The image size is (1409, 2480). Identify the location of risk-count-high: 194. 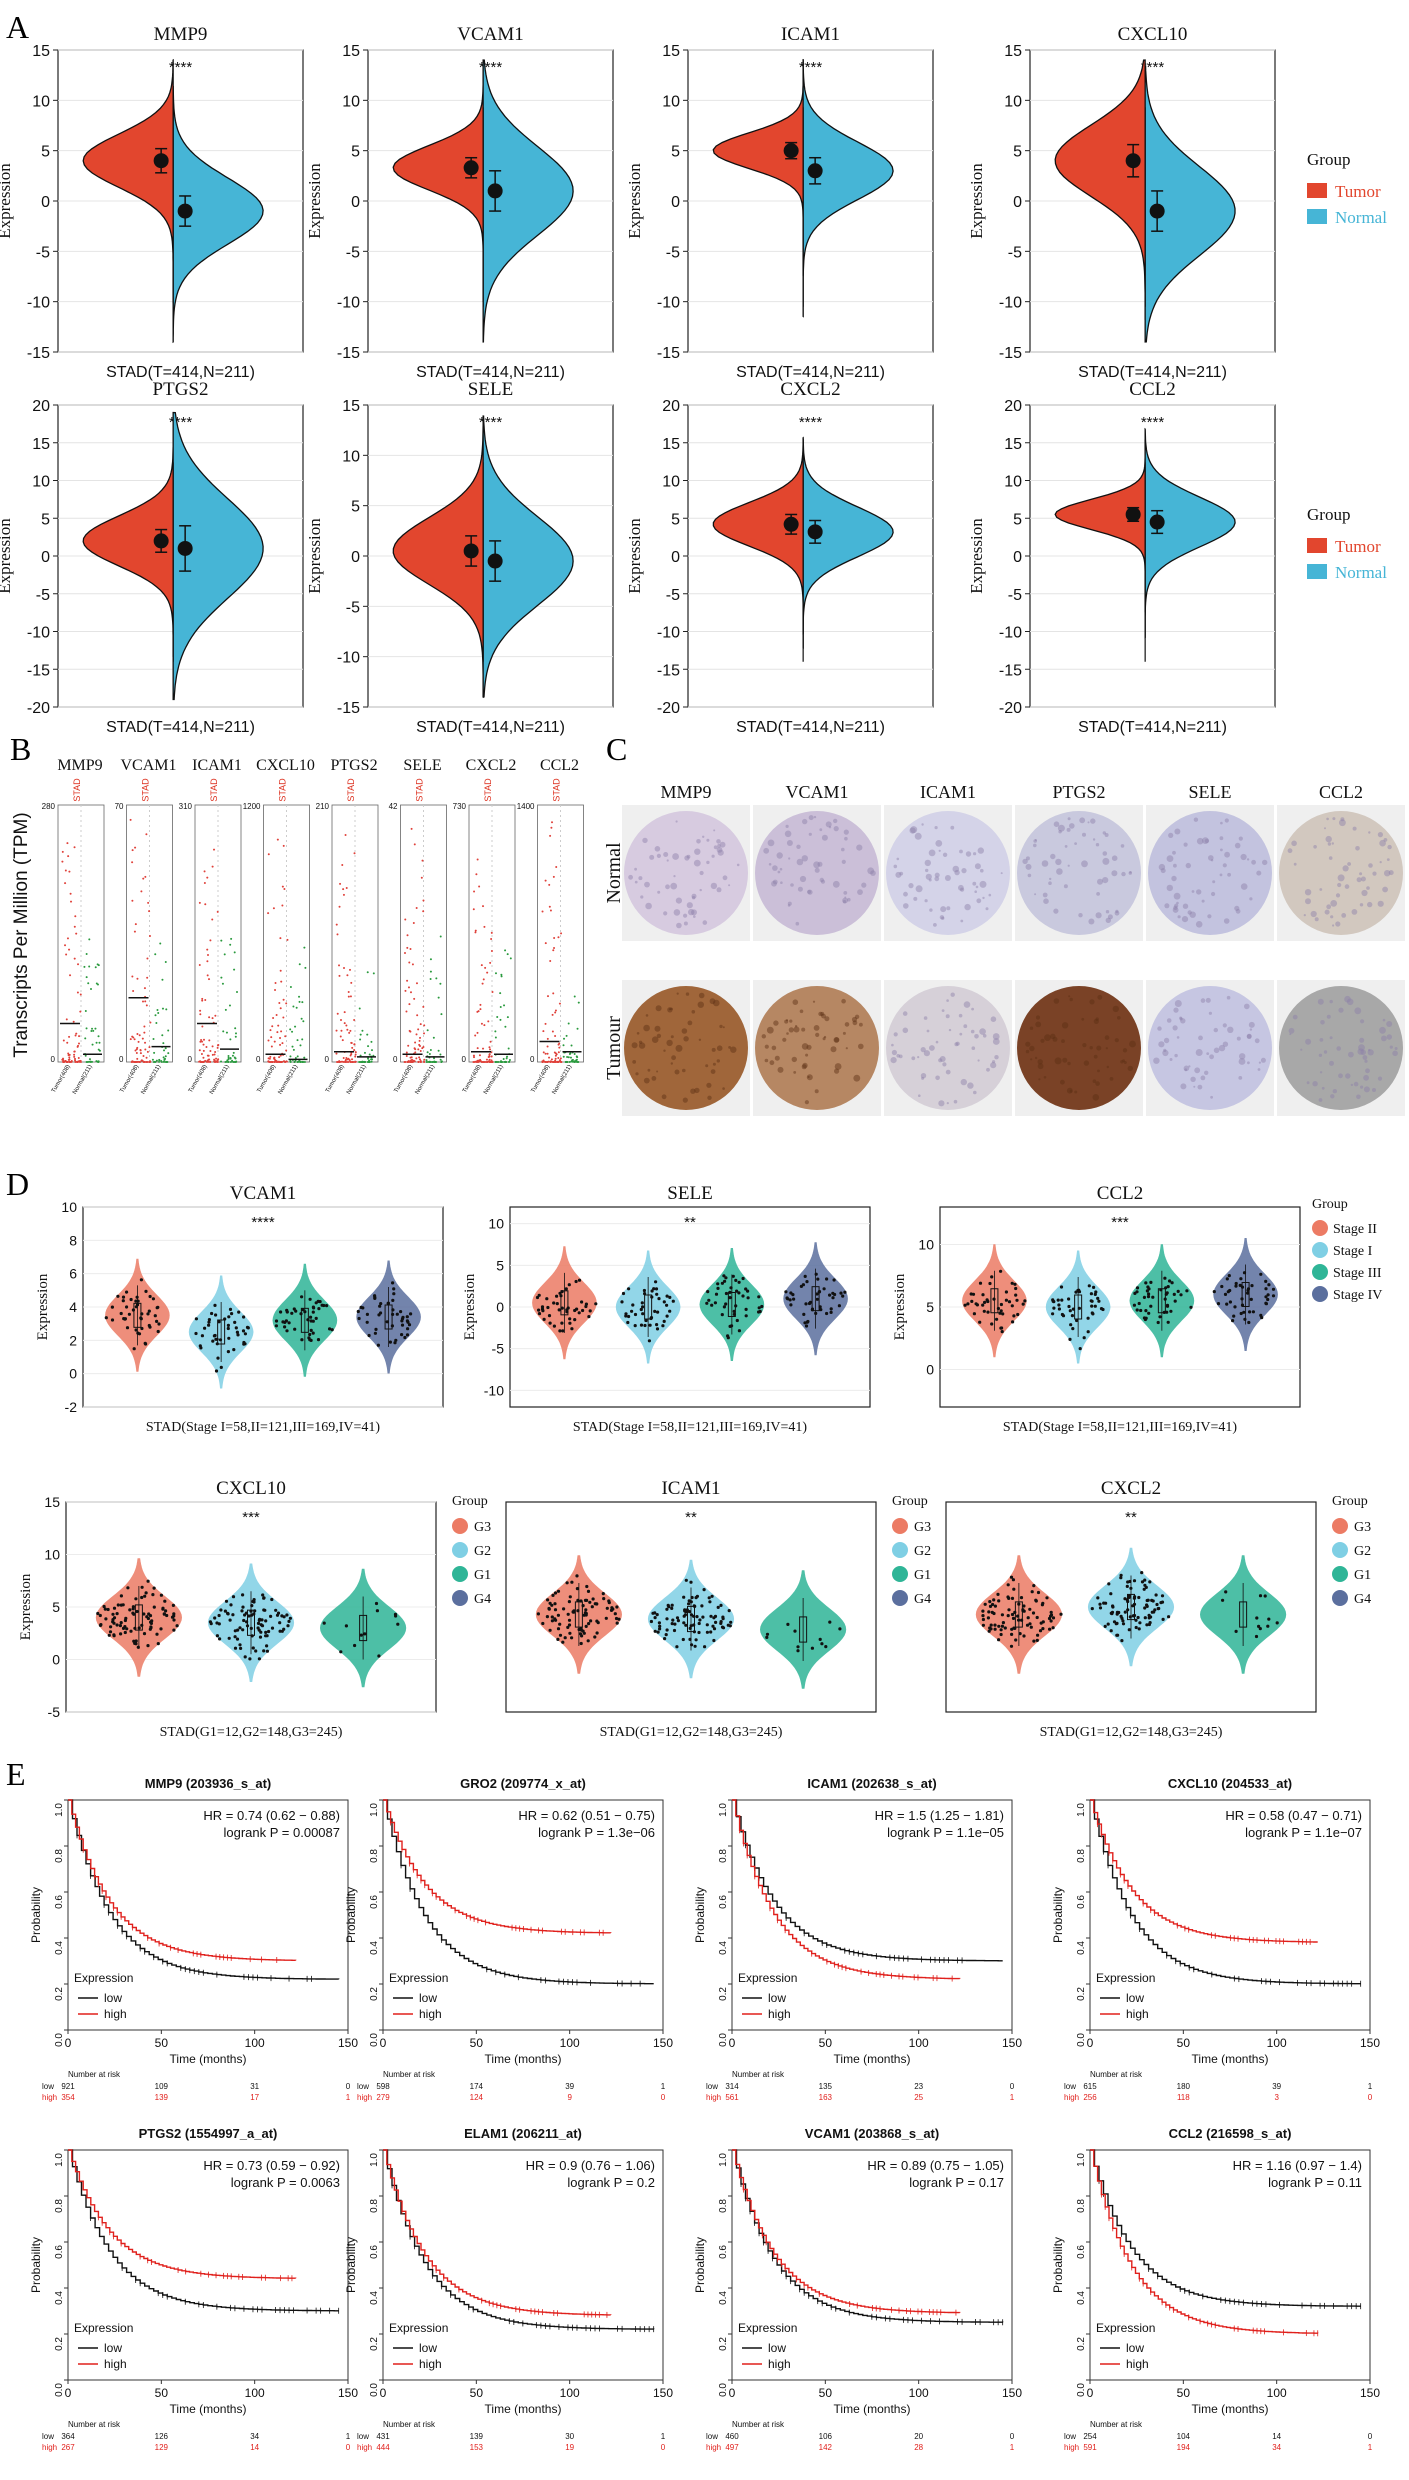
(1184, 2447).